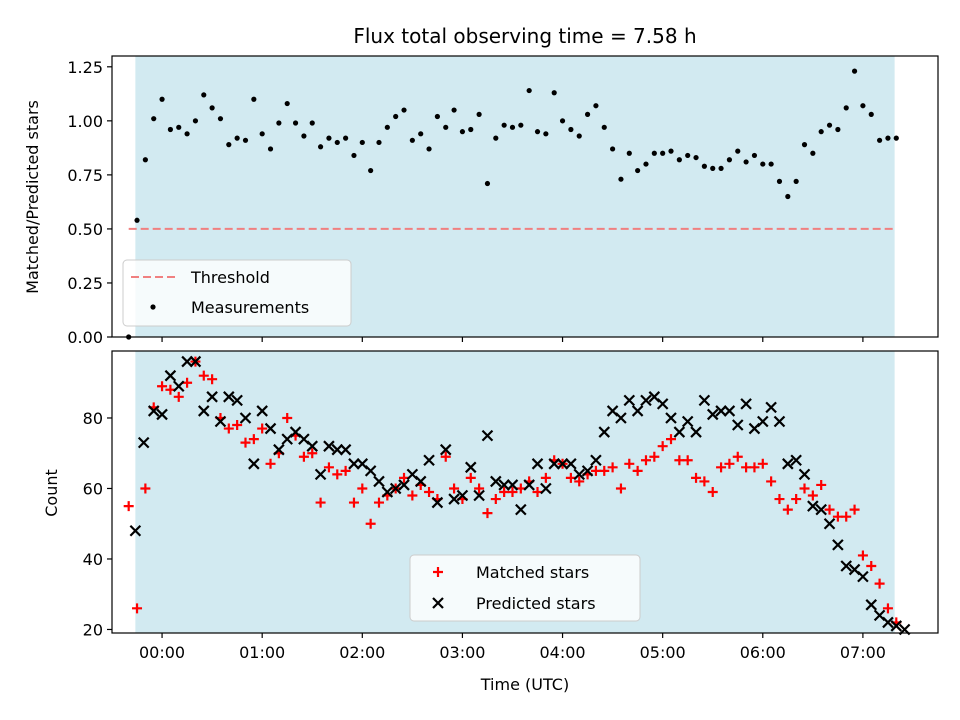  What do you see at coordinates (85, 67) in the screenshot?
I see `top-y-tick-label: 1.25` at bounding box center [85, 67].